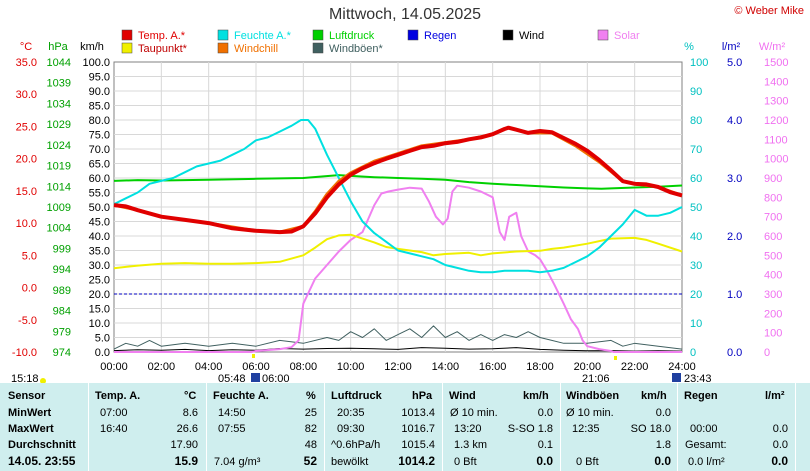 The width and height of the screenshot is (810, 471). Describe the element at coordinates (662, 461) in the screenshot. I see `cell-gust-val: 0.0` at that location.